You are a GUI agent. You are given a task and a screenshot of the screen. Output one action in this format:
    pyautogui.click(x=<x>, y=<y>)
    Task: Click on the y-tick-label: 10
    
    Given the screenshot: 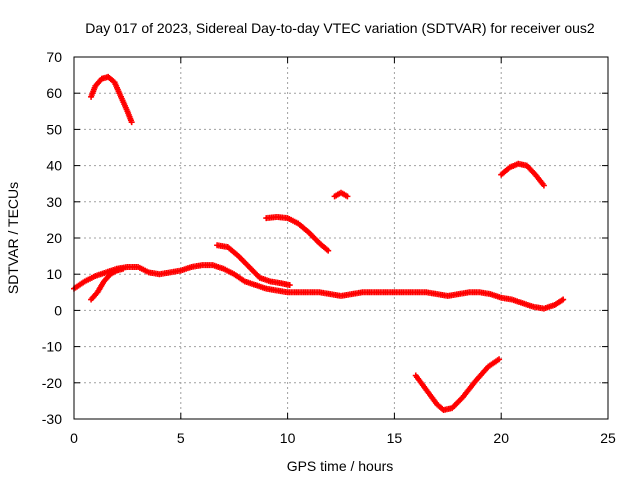 What is the action you would take?
    pyautogui.click(x=54, y=274)
    